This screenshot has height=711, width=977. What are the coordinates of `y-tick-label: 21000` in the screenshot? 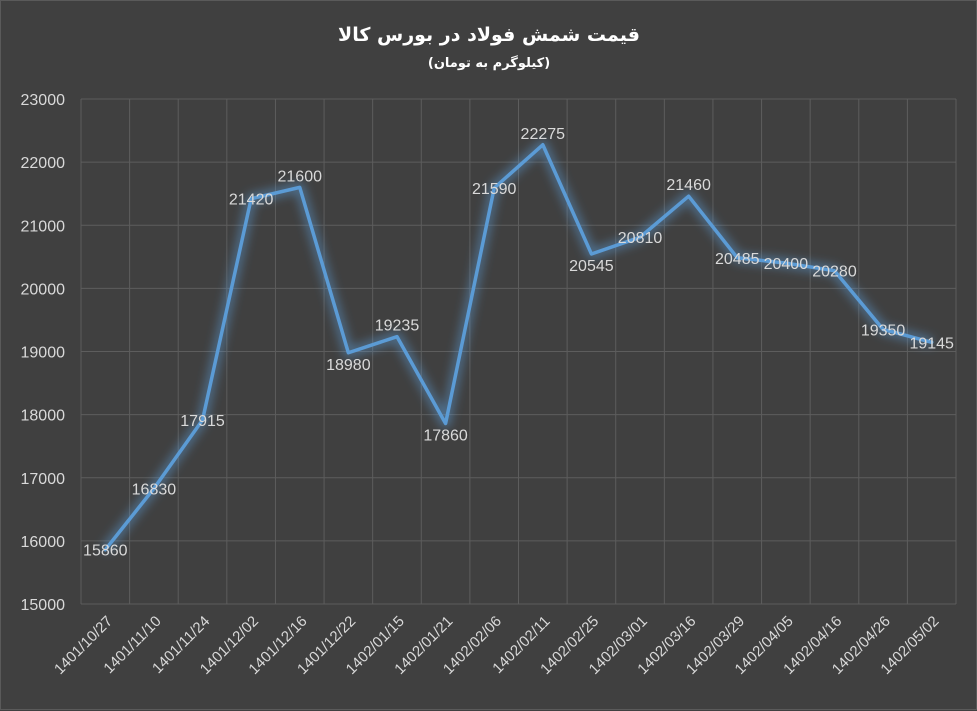 It's located at (43, 226).